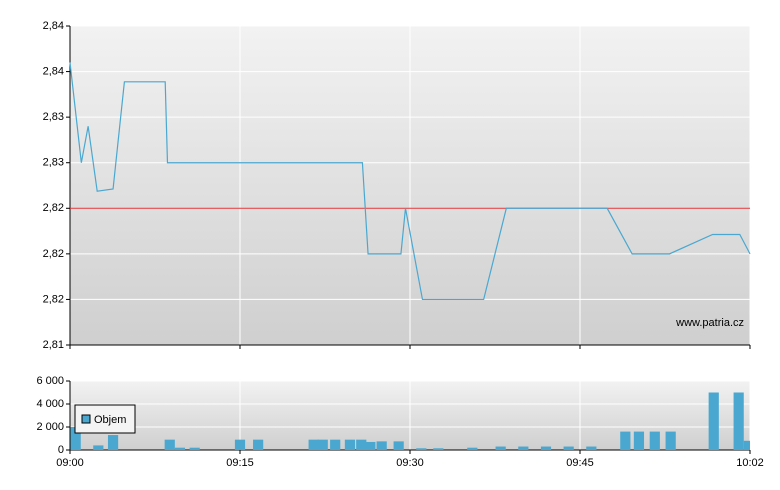 The image size is (780, 490). Describe the element at coordinates (70, 463) in the screenshot. I see `x-tick-label: 09:00` at that location.